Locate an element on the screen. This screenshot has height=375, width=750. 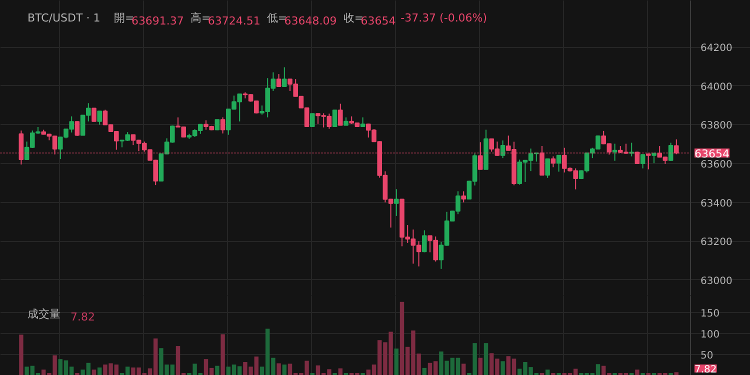
y-tick-label: 63800 is located at coordinates (716, 126).